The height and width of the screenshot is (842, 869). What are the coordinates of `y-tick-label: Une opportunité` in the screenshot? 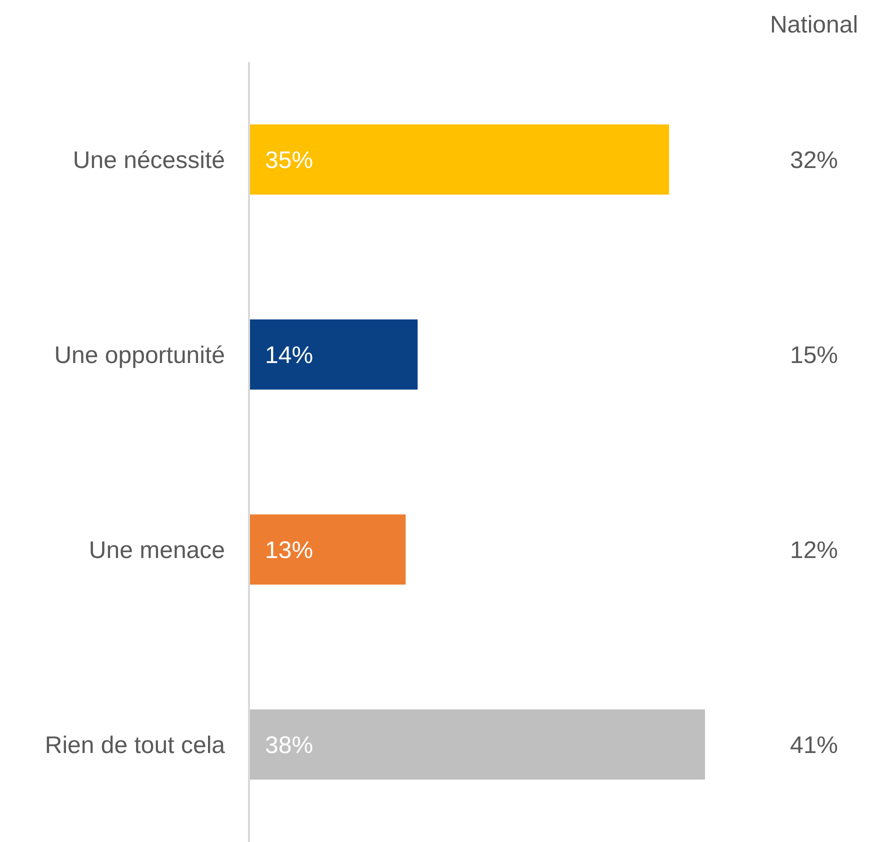 It's located at (139, 355).